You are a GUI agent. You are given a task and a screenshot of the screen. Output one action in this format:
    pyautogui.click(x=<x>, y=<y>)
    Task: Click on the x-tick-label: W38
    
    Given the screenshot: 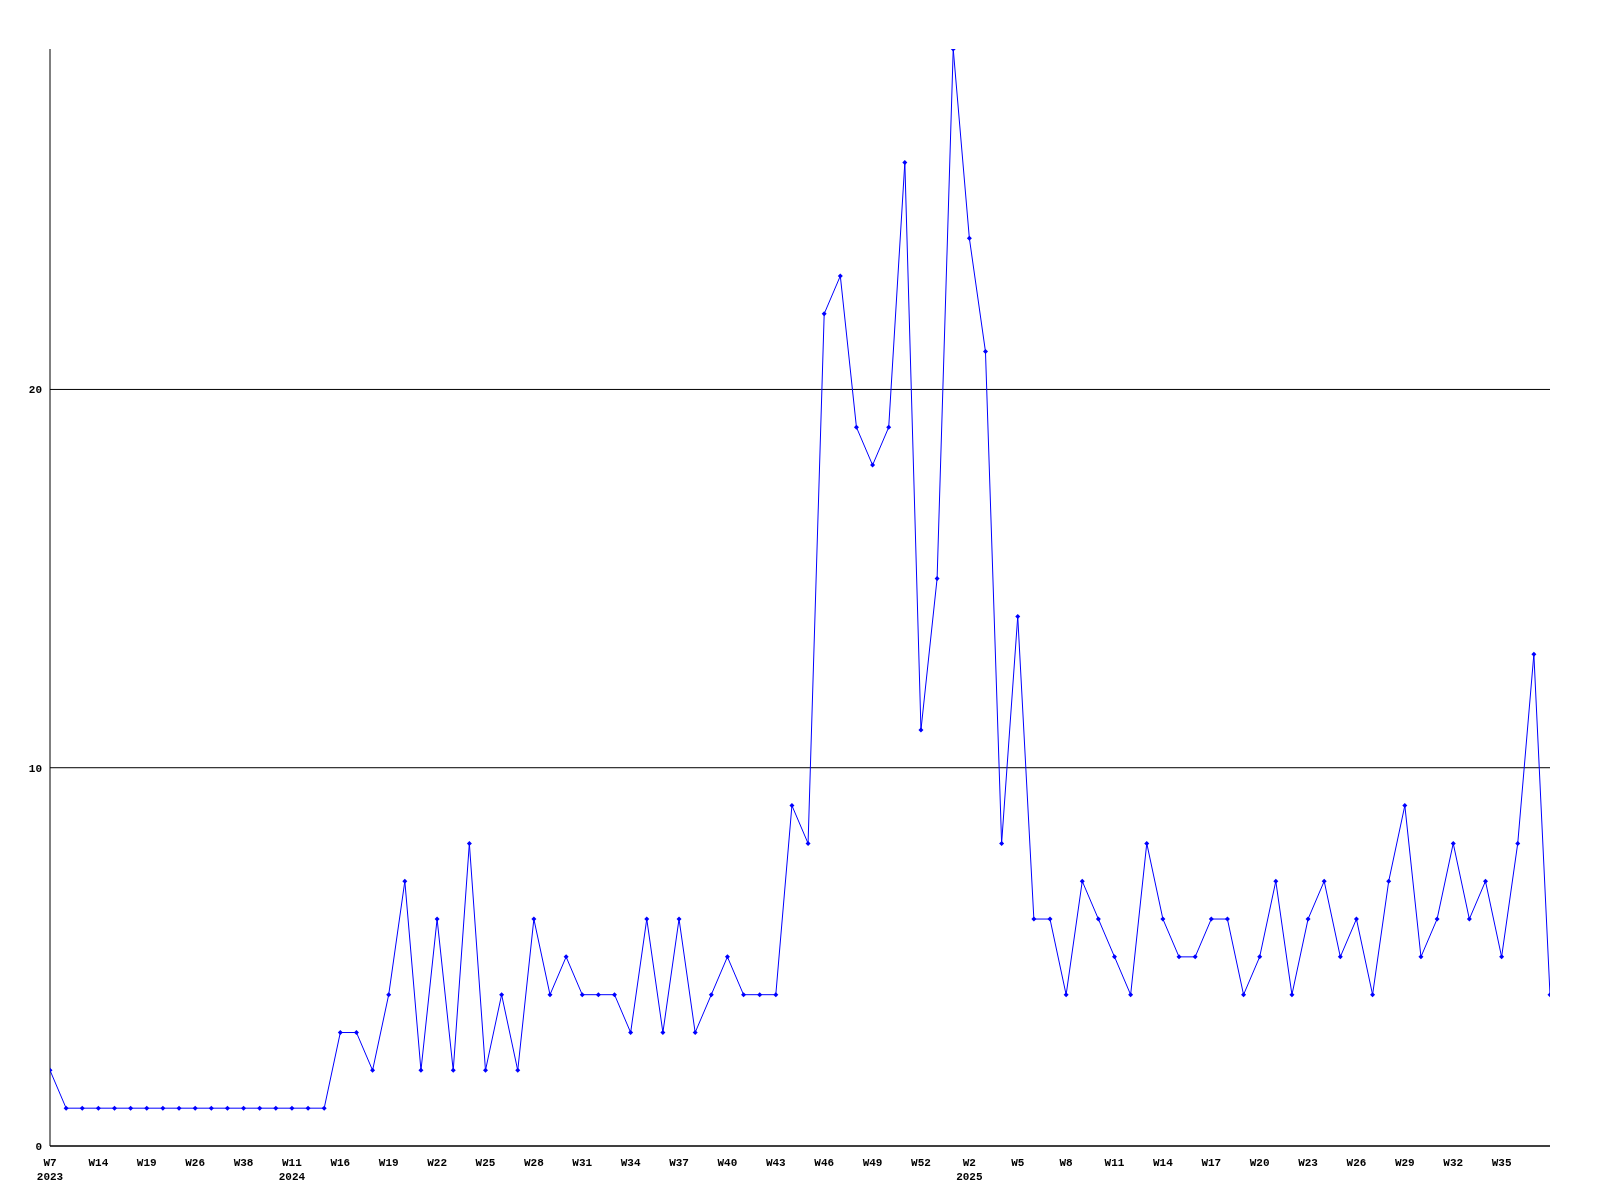 What is the action you would take?
    pyautogui.click(x=243, y=1163)
    